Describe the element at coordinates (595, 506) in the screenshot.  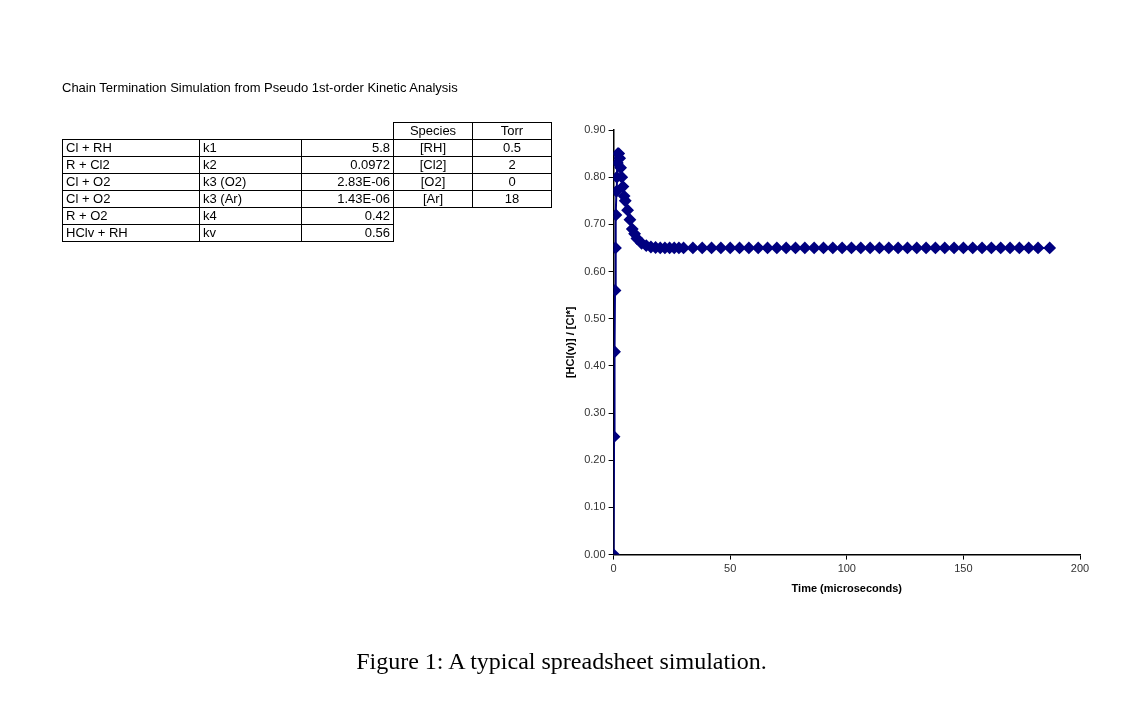
I see `y-tick-label: 0.10` at that location.